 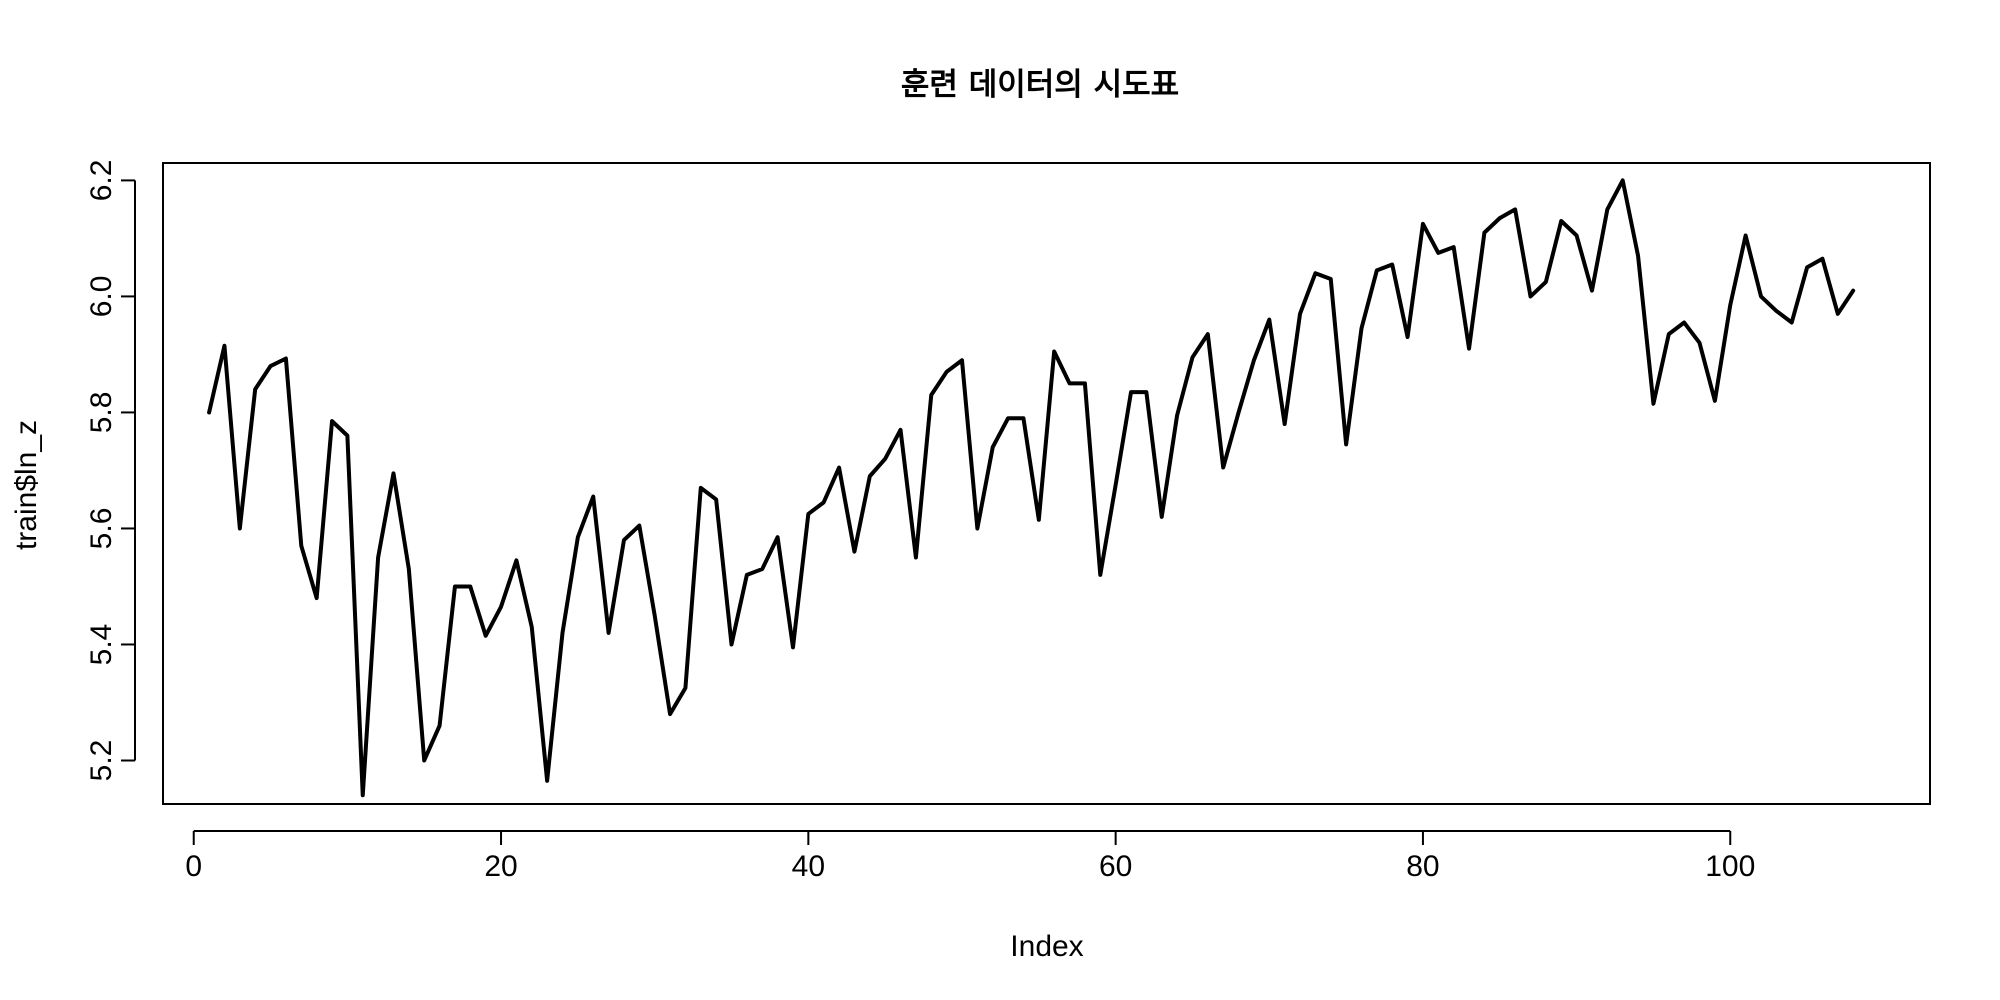 What do you see at coordinates (1046, 946) in the screenshot?
I see `x-axis-label: Index` at bounding box center [1046, 946].